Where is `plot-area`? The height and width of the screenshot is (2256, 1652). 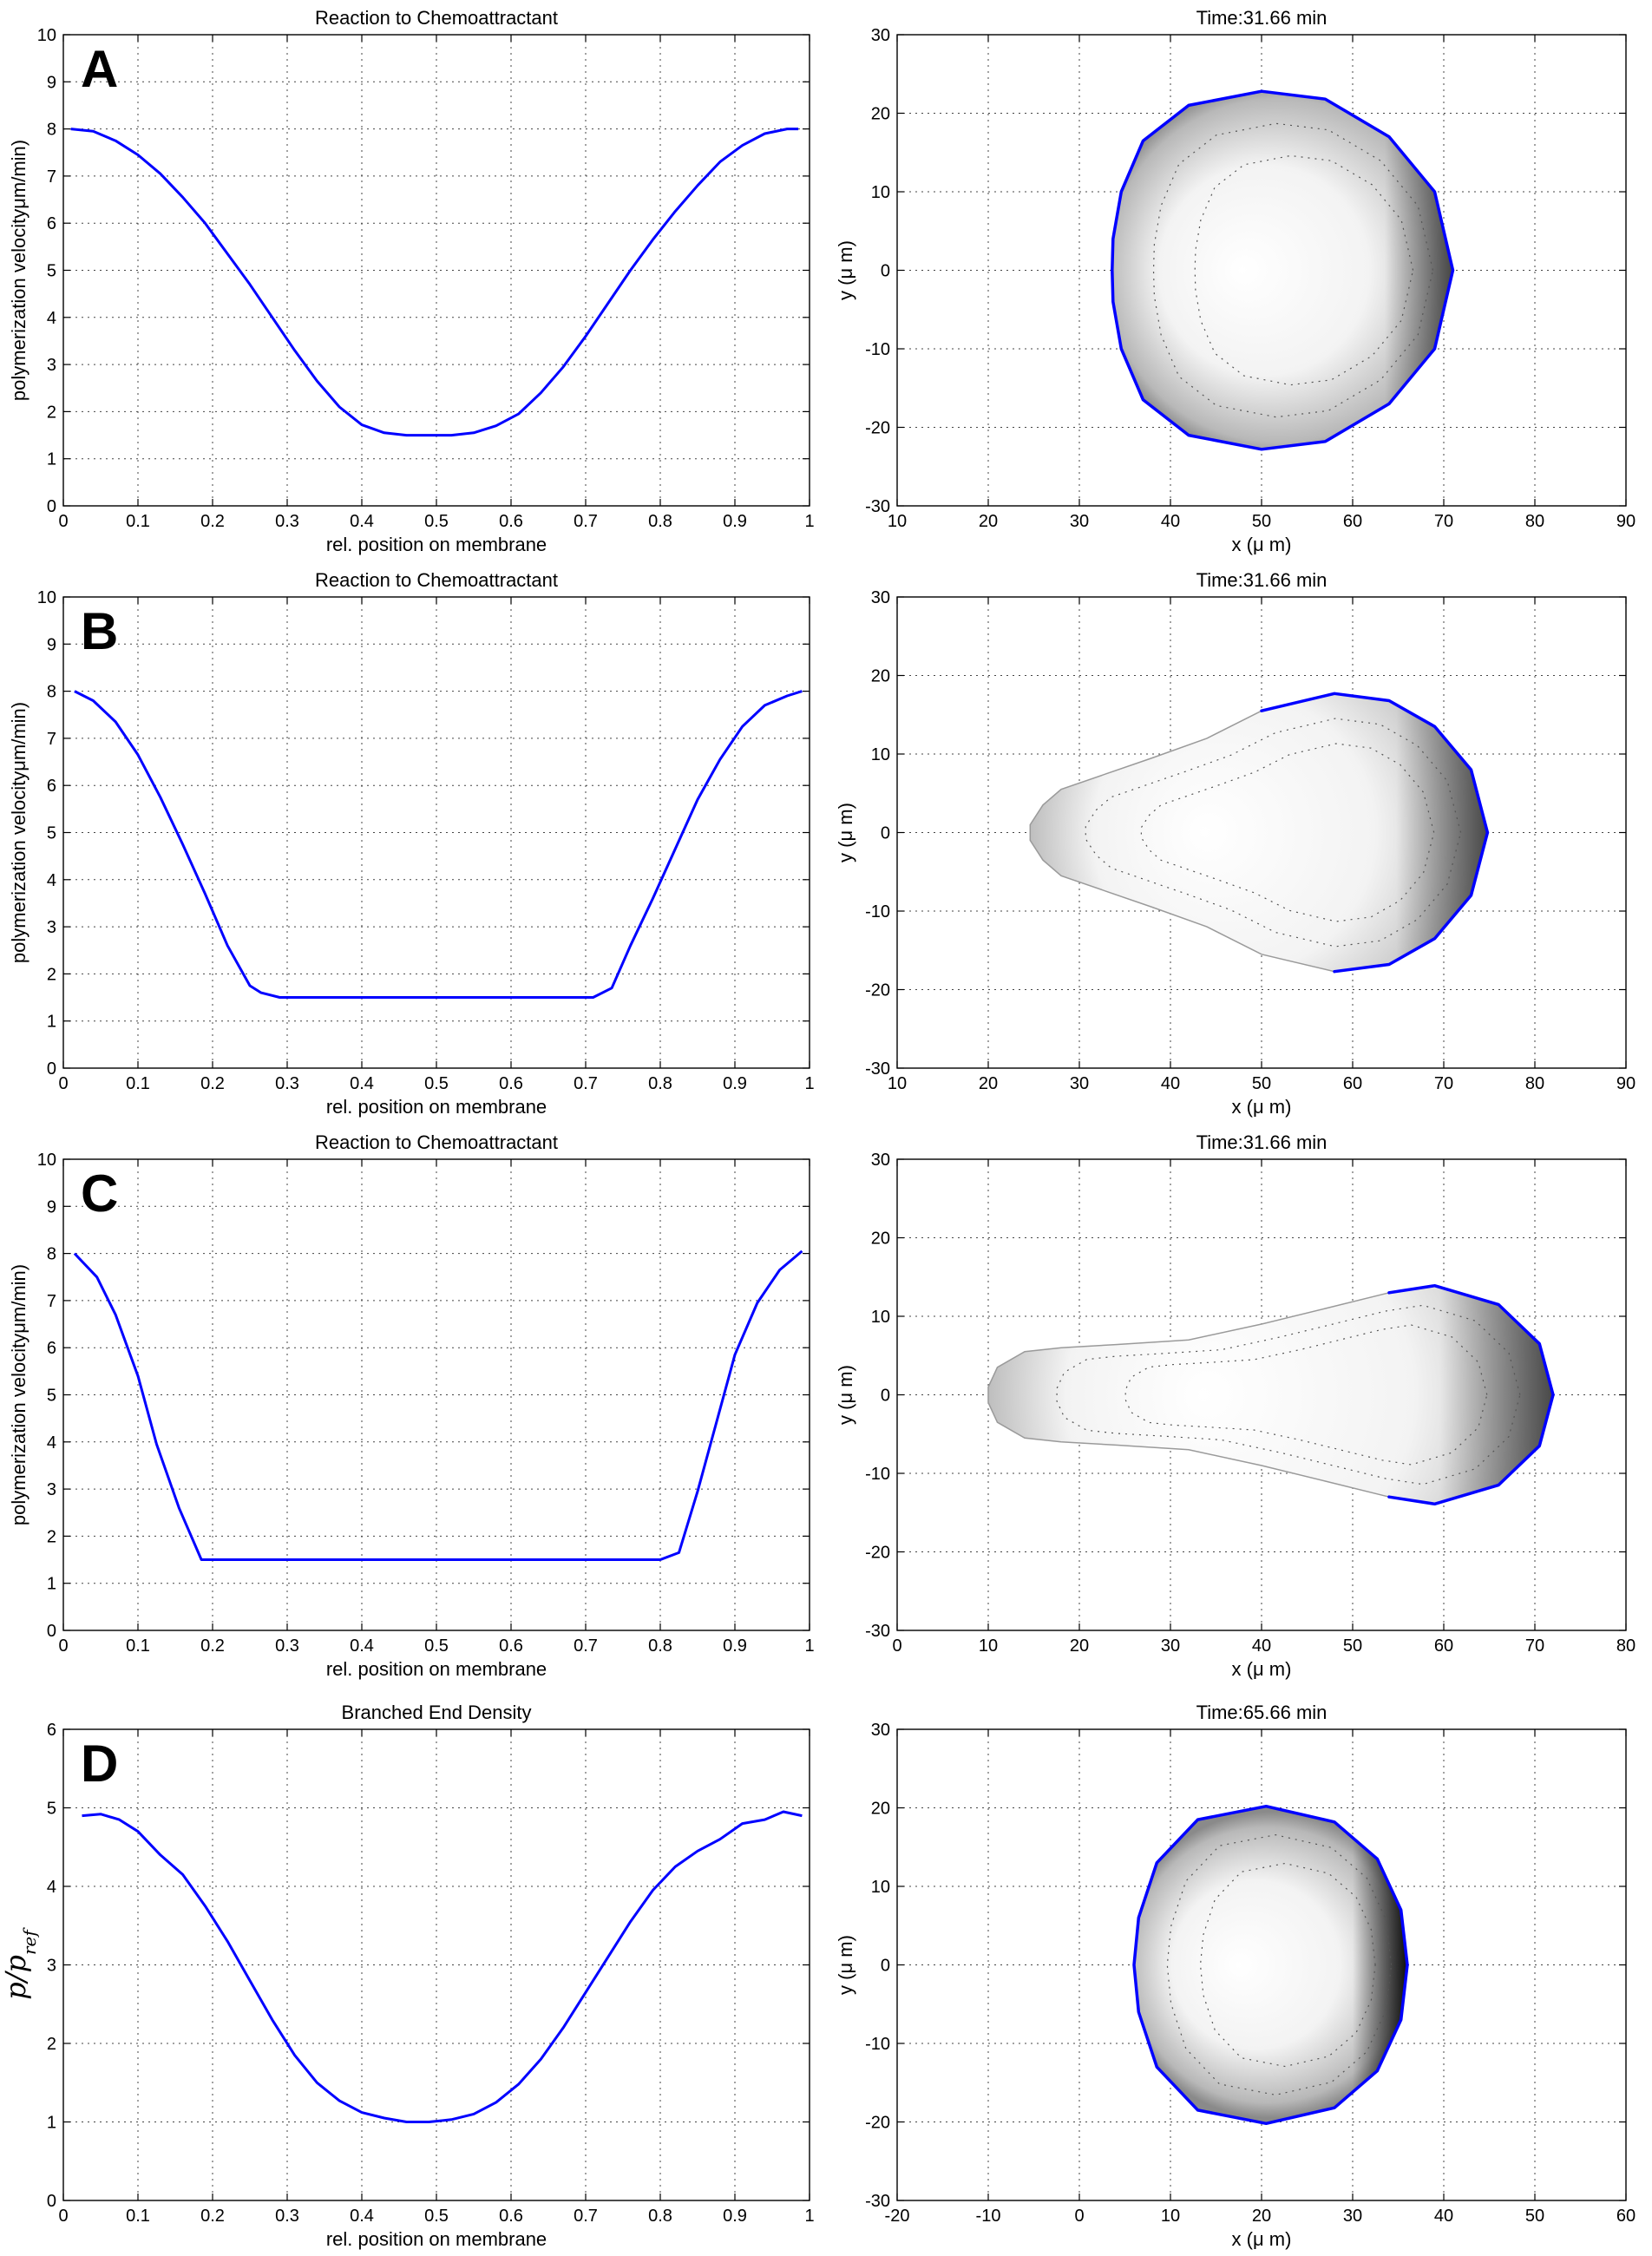
plot-area is located at coordinates (436, 1394).